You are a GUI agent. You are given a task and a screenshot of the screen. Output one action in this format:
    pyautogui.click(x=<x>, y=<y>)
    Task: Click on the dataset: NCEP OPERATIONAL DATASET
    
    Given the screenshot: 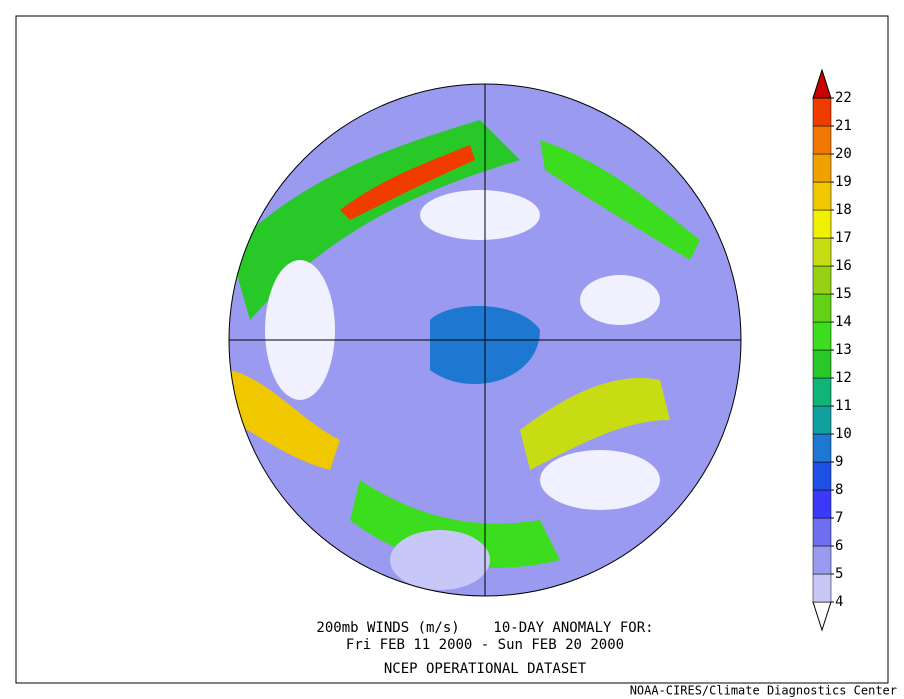 What is the action you would take?
    pyautogui.click(x=485, y=669)
    